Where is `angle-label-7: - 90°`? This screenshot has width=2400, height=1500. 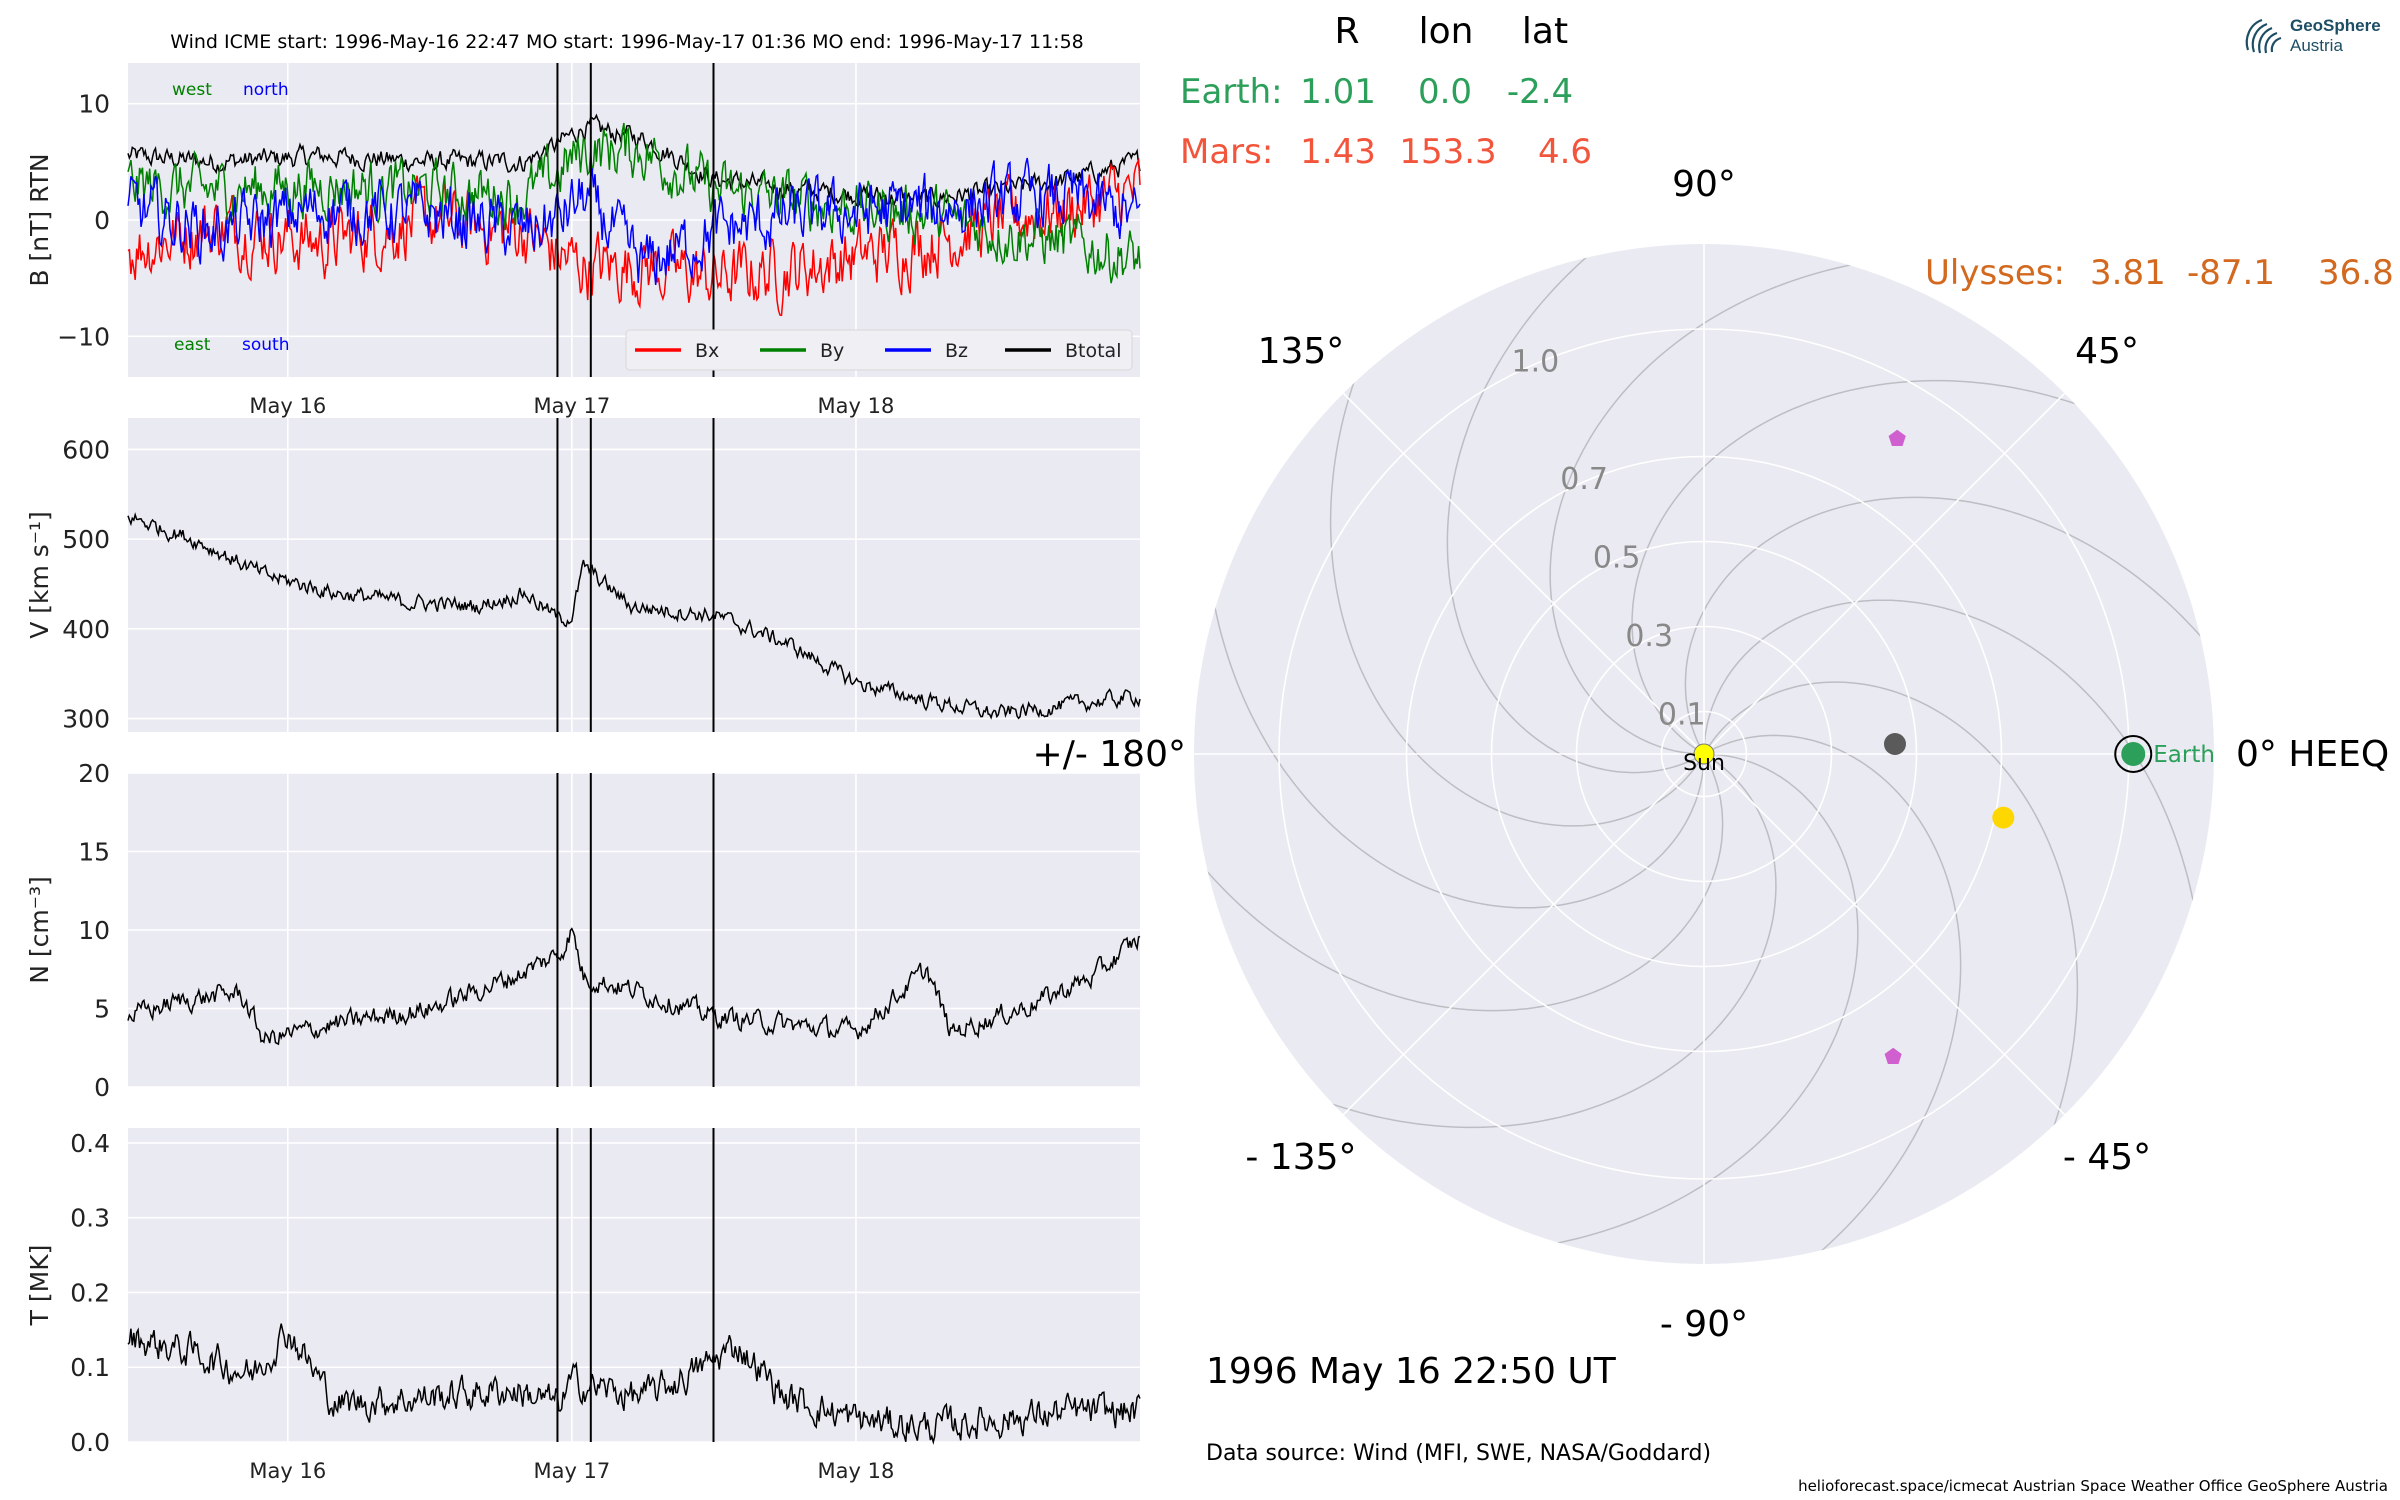
angle-label-7: - 90° is located at coordinates (1704, 1324).